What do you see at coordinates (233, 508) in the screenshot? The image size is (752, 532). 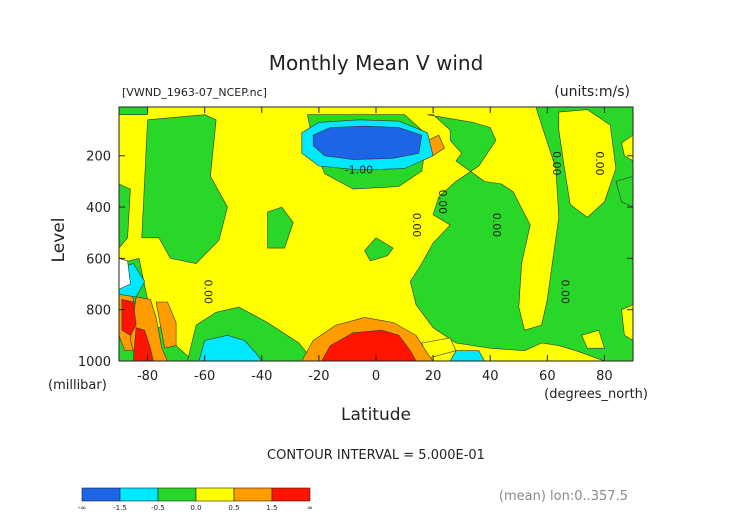 I see `colorbar-label-4: 0.5` at bounding box center [233, 508].